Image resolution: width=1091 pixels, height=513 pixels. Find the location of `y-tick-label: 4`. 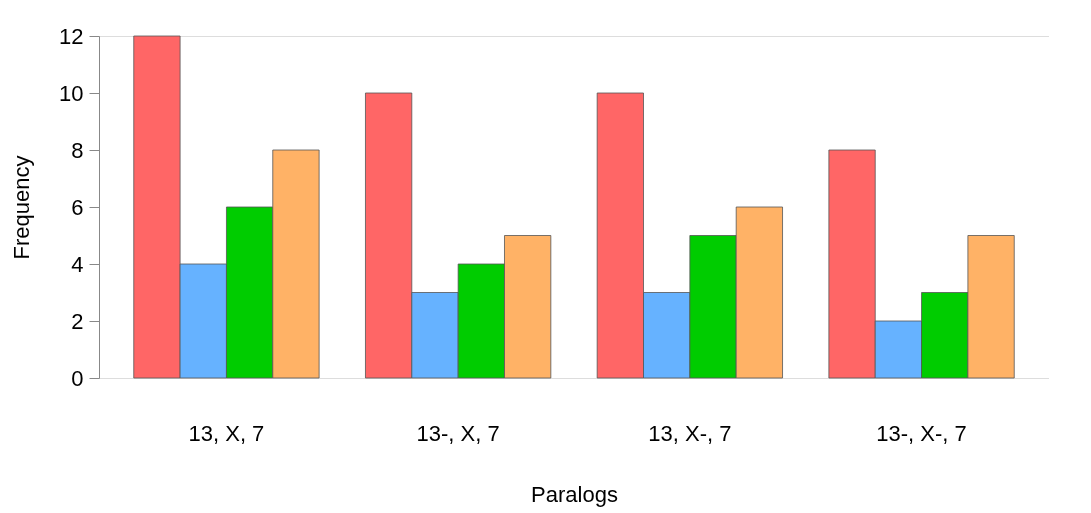

y-tick-label: 4 is located at coordinates (77, 264).